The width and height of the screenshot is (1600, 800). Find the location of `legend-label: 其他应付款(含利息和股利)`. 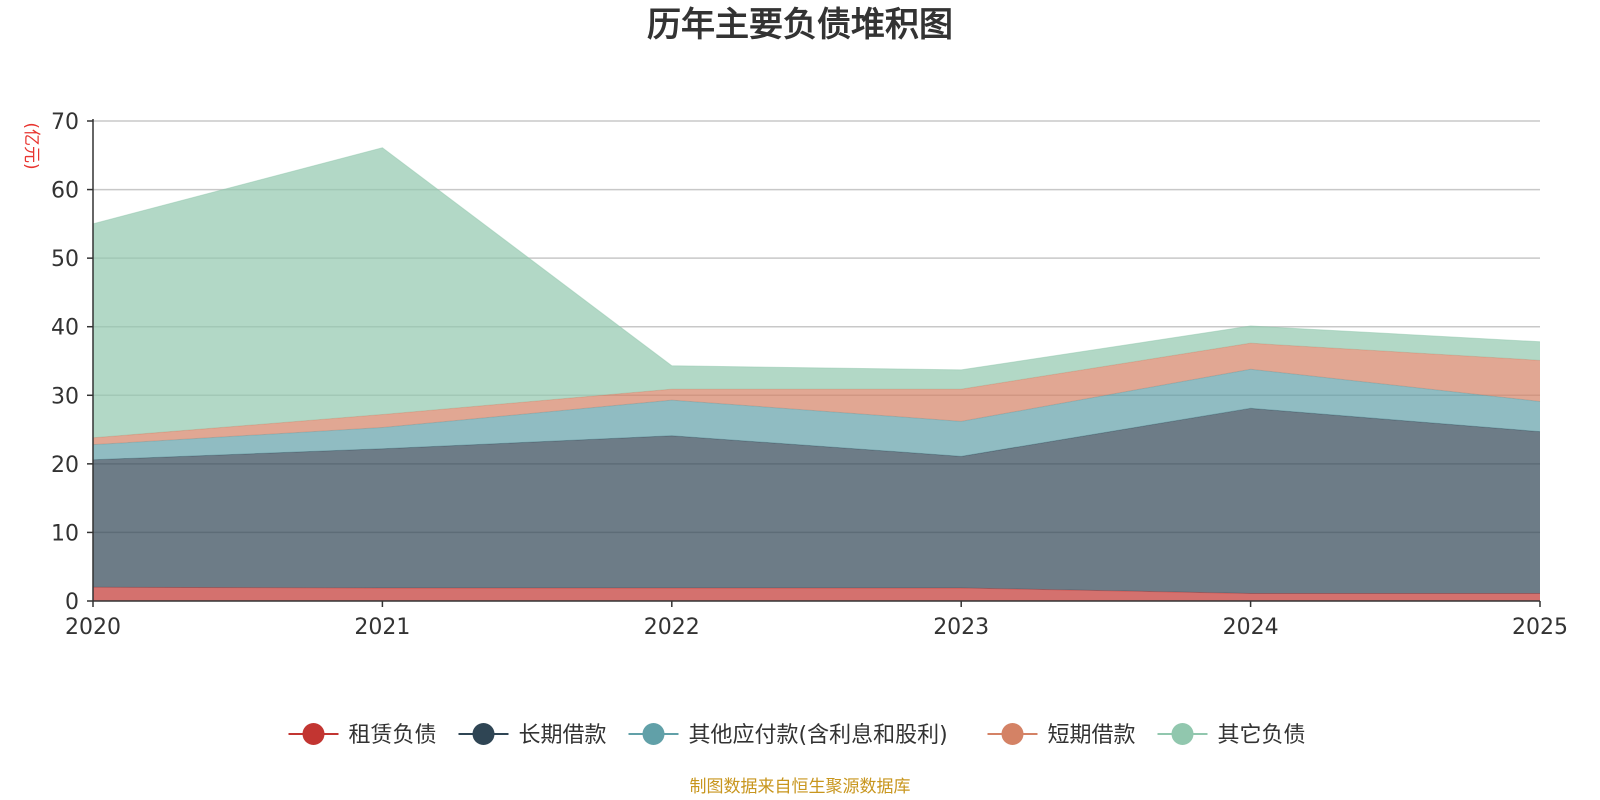

legend-label: 其他应付款(含利息和股利) is located at coordinates (818, 735).